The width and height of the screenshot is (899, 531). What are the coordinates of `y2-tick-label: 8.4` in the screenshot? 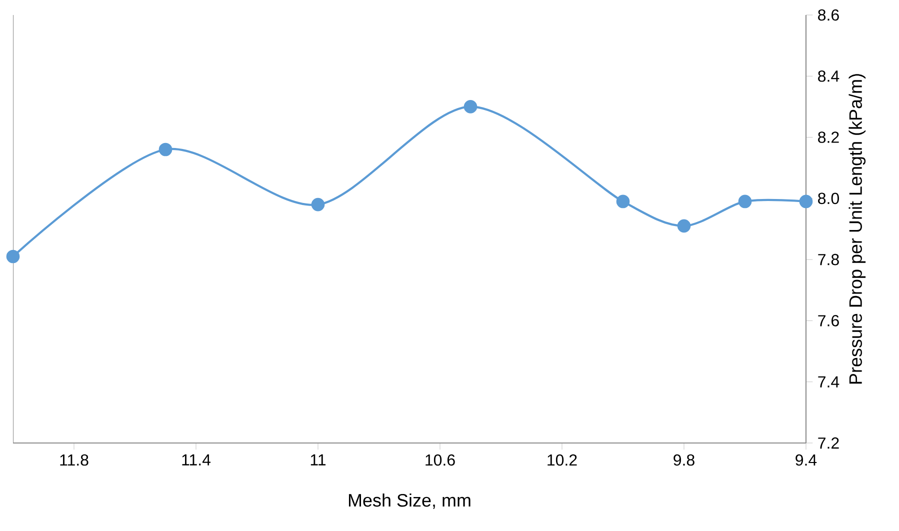 It's located at (829, 76).